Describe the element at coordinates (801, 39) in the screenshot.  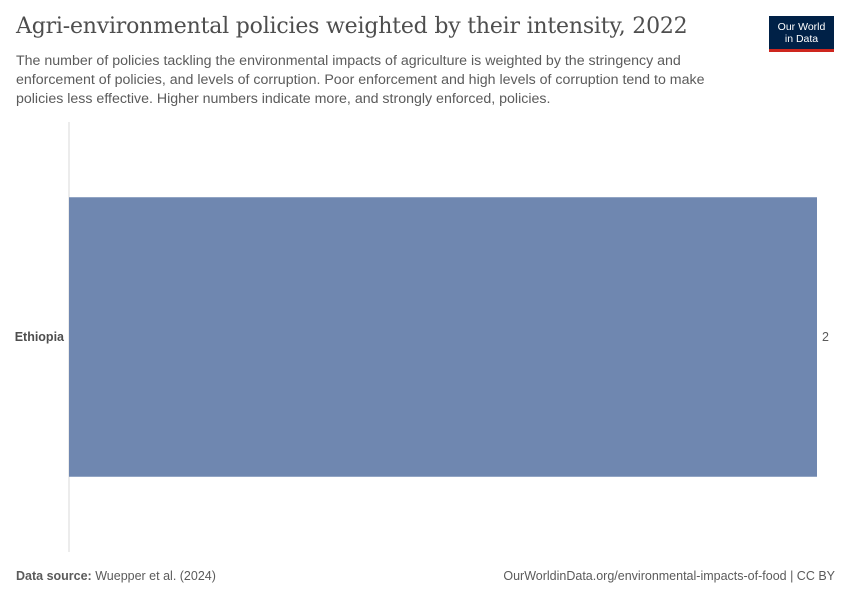
I see `logo-line-2: in Data` at that location.